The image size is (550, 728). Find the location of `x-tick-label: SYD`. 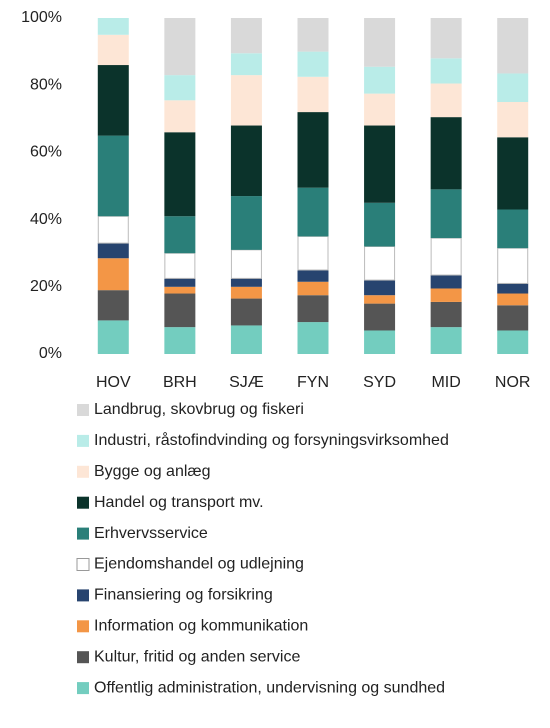

x-tick-label: SYD is located at coordinates (379, 382).